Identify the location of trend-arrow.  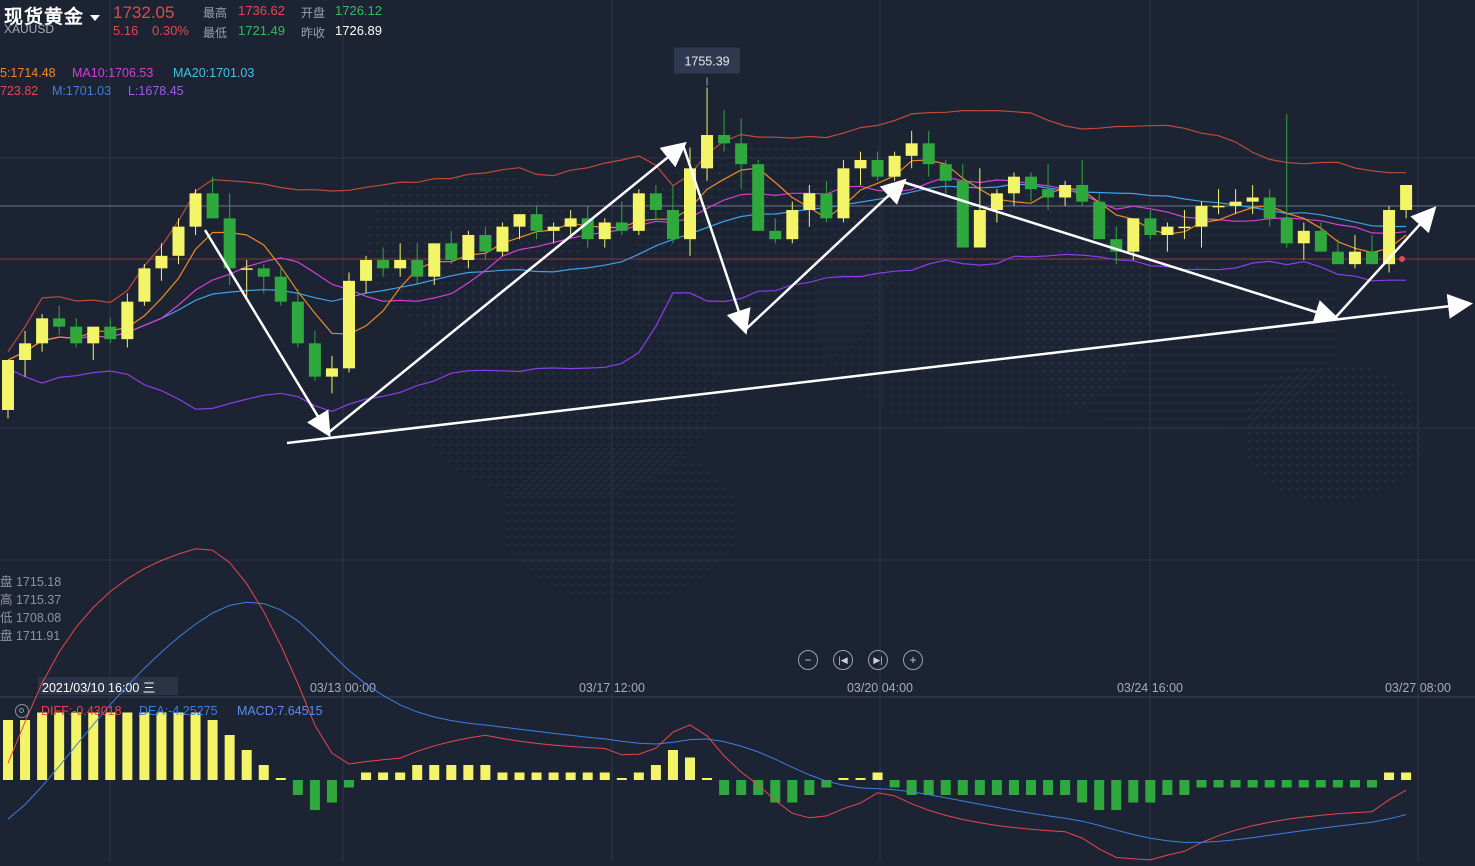
(266, 331).